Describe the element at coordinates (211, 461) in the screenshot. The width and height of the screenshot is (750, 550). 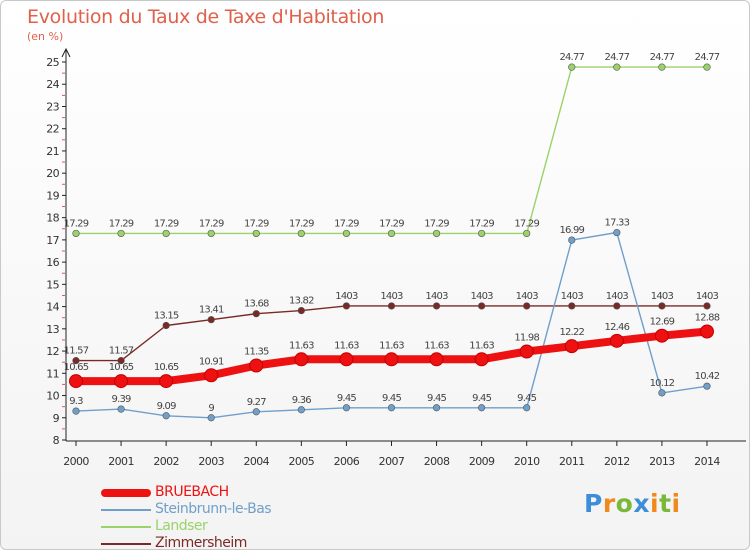
I see `x-tick-label: 2003` at that location.